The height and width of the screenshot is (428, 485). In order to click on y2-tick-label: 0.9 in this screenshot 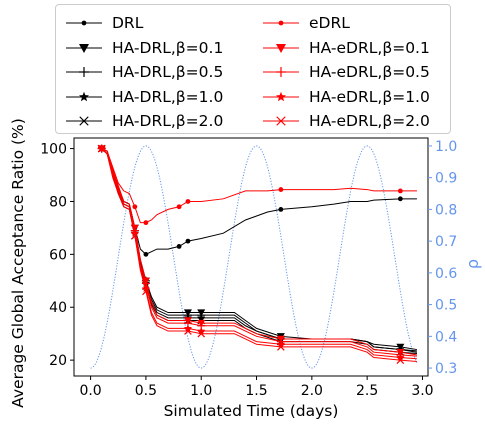, I will do `click(446, 179)`.